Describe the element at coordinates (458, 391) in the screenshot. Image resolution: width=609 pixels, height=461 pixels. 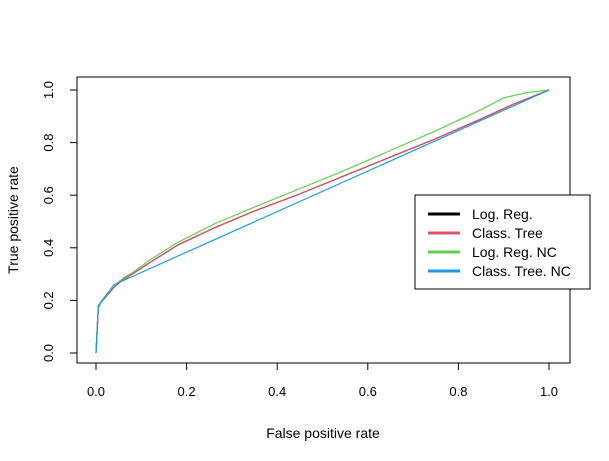
I see `x-tick-label: 0.8` at that location.